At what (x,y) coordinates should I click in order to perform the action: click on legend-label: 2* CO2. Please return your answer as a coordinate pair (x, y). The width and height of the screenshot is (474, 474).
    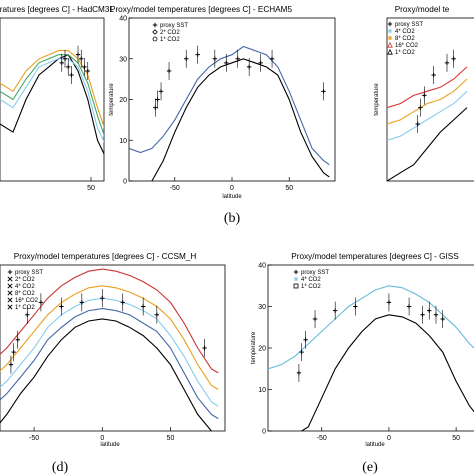
    Looking at the image, I should click on (25, 280).